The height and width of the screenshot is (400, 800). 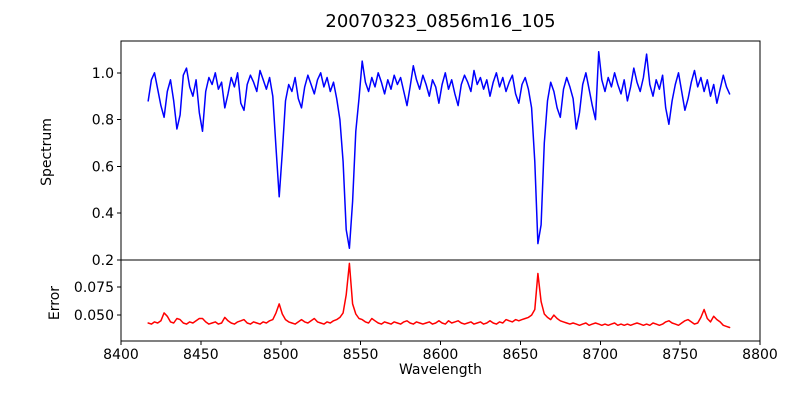 What do you see at coordinates (94, 316) in the screenshot?
I see `y-tick-label: 0.050` at bounding box center [94, 316].